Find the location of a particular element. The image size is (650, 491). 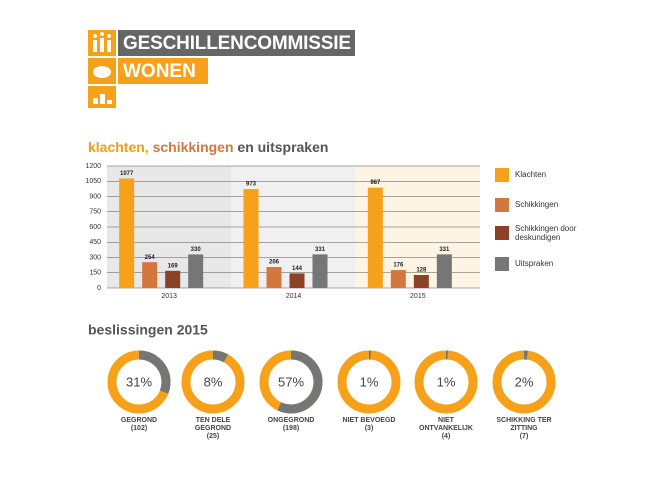

title-part: schikkingen is located at coordinates (193, 147).